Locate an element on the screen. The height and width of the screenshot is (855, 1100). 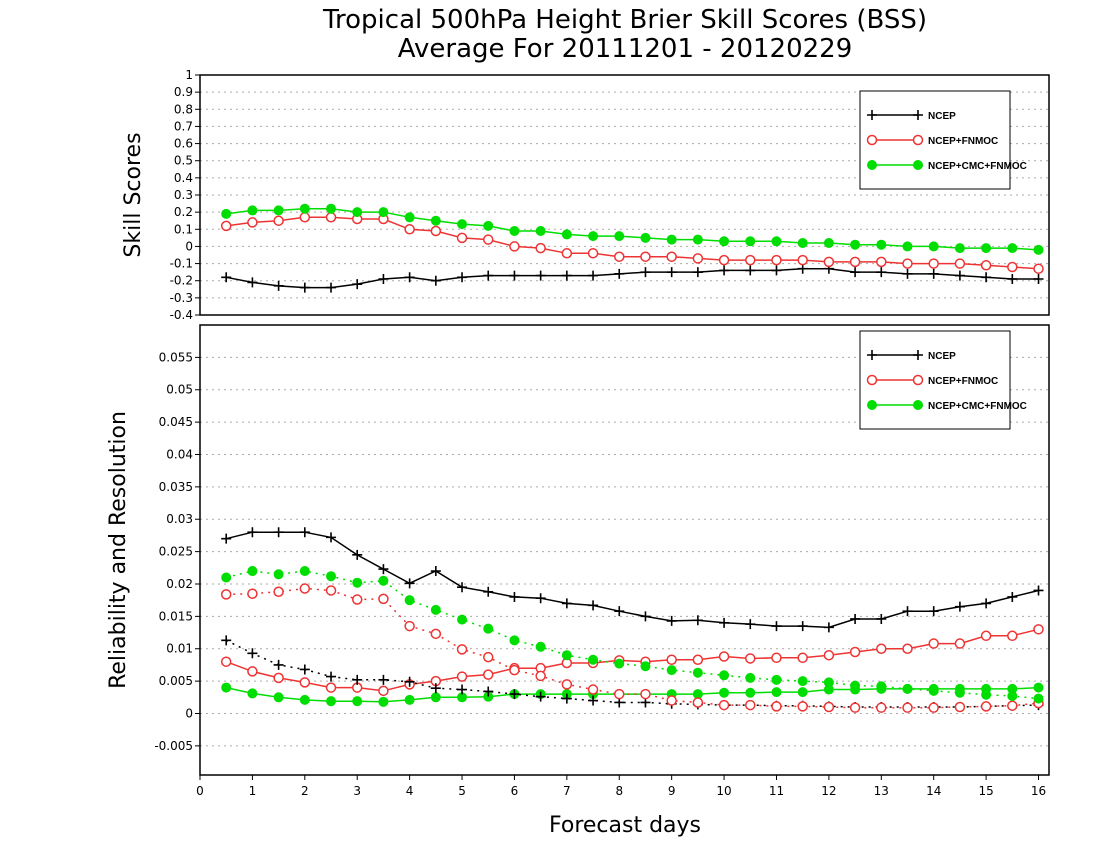
bottom-legend-label: NCEP+CMC+FNMOC is located at coordinates (977, 406).